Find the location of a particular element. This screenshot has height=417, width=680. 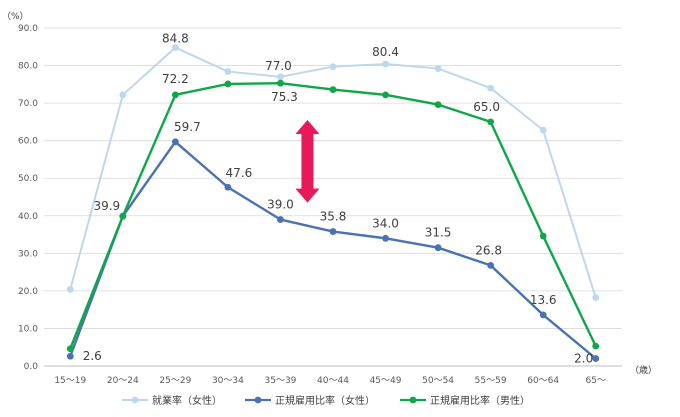

data-label: 80.4 is located at coordinates (385, 52).